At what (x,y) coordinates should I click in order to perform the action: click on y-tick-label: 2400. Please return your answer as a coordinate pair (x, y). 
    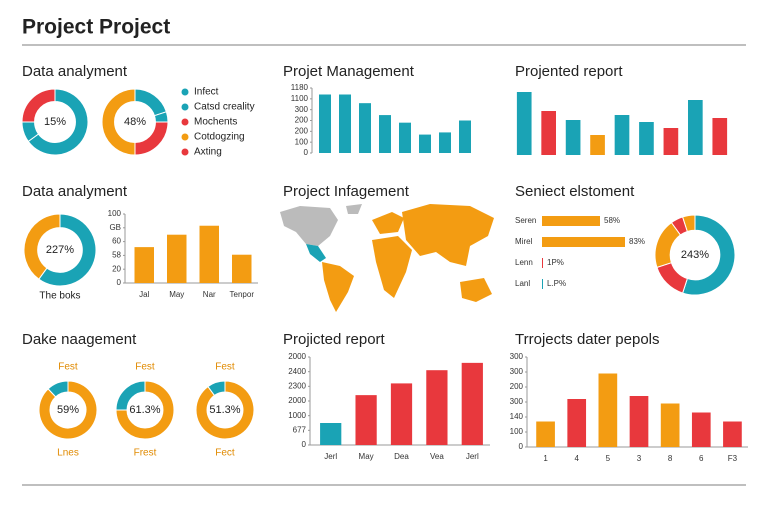
    Looking at the image, I should click on (297, 371).